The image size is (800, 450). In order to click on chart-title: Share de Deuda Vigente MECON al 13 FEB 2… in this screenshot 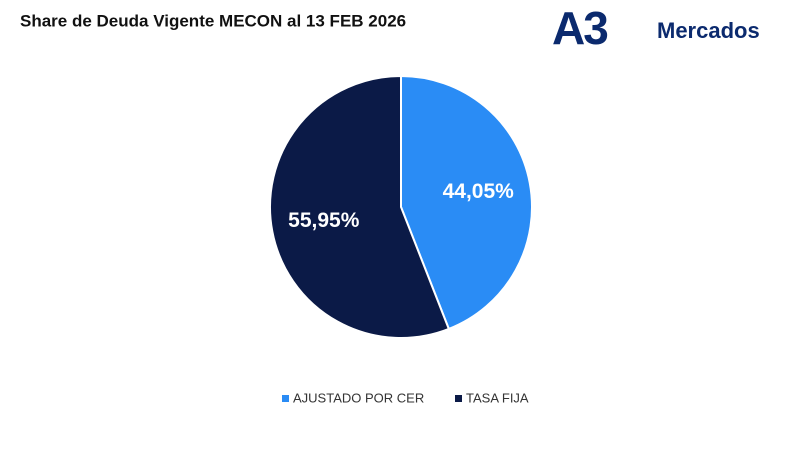, I will do `click(213, 20)`.